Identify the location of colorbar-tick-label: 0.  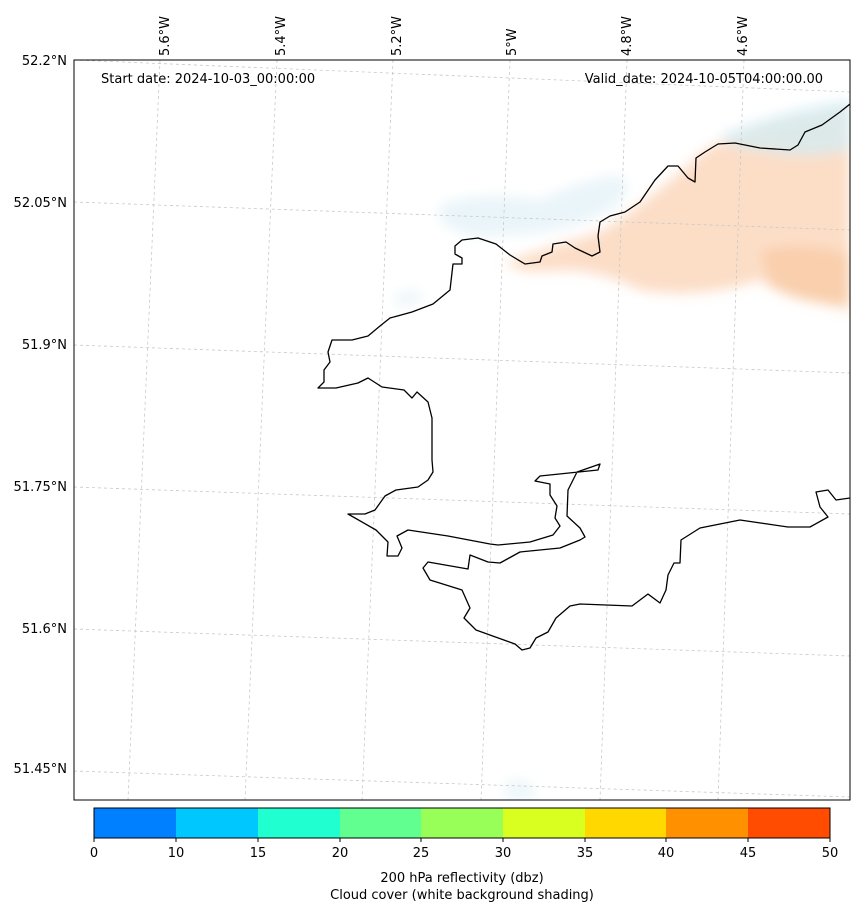
(94, 853).